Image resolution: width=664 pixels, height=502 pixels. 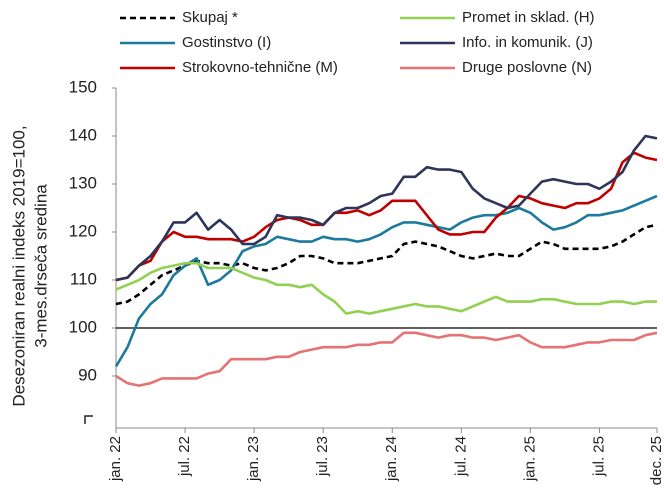 What do you see at coordinates (87, 374) in the screenshot?
I see `y-tick-label: 90` at bounding box center [87, 374].